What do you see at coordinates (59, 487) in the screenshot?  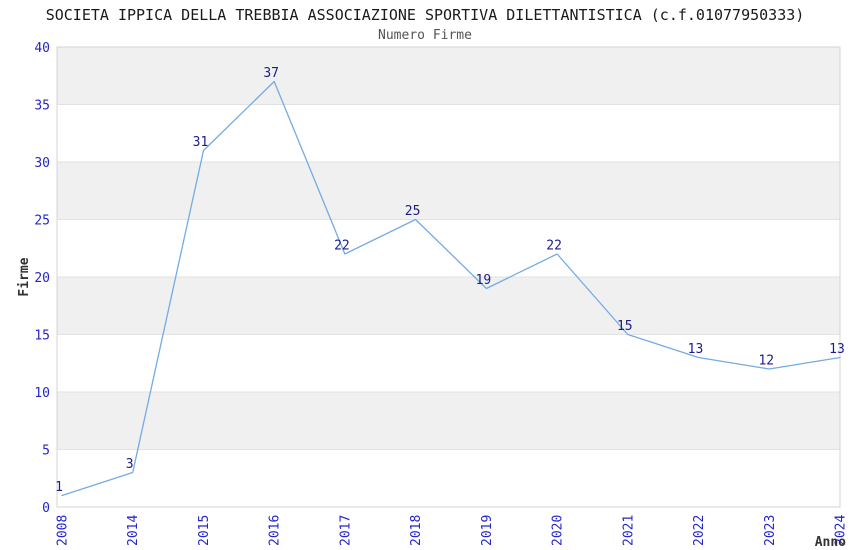 I see `data-label: 1` at bounding box center [59, 487].